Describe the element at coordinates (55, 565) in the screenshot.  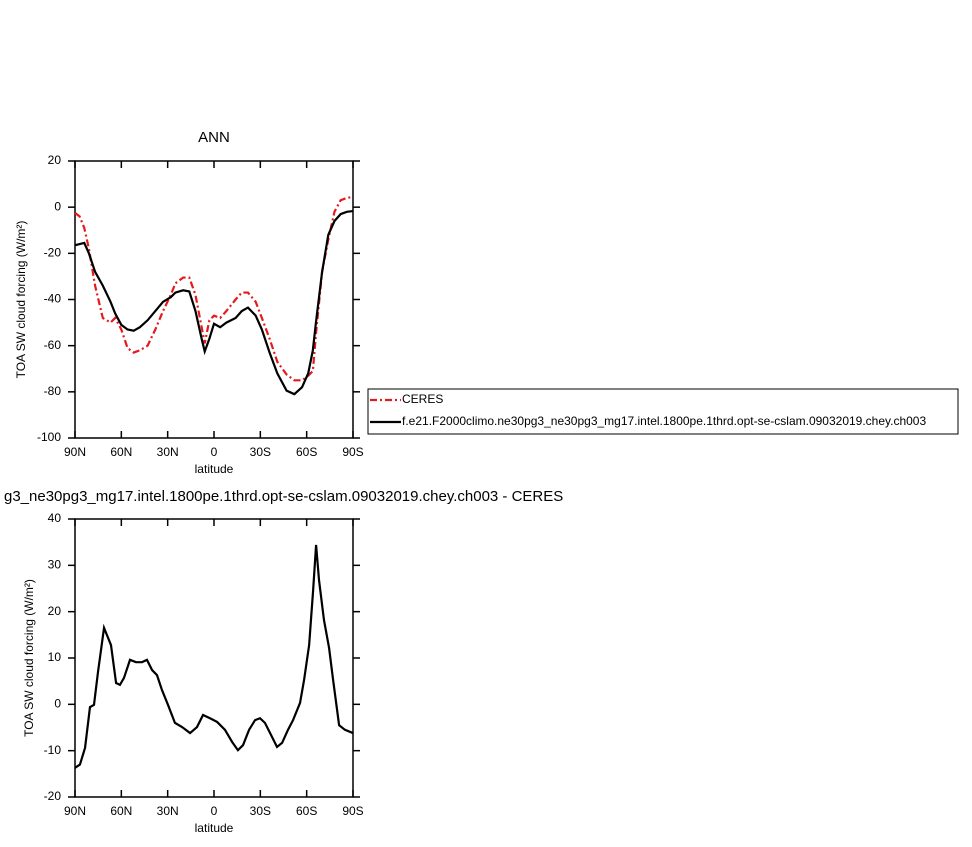
I see `y-tick-label: 30` at that location.